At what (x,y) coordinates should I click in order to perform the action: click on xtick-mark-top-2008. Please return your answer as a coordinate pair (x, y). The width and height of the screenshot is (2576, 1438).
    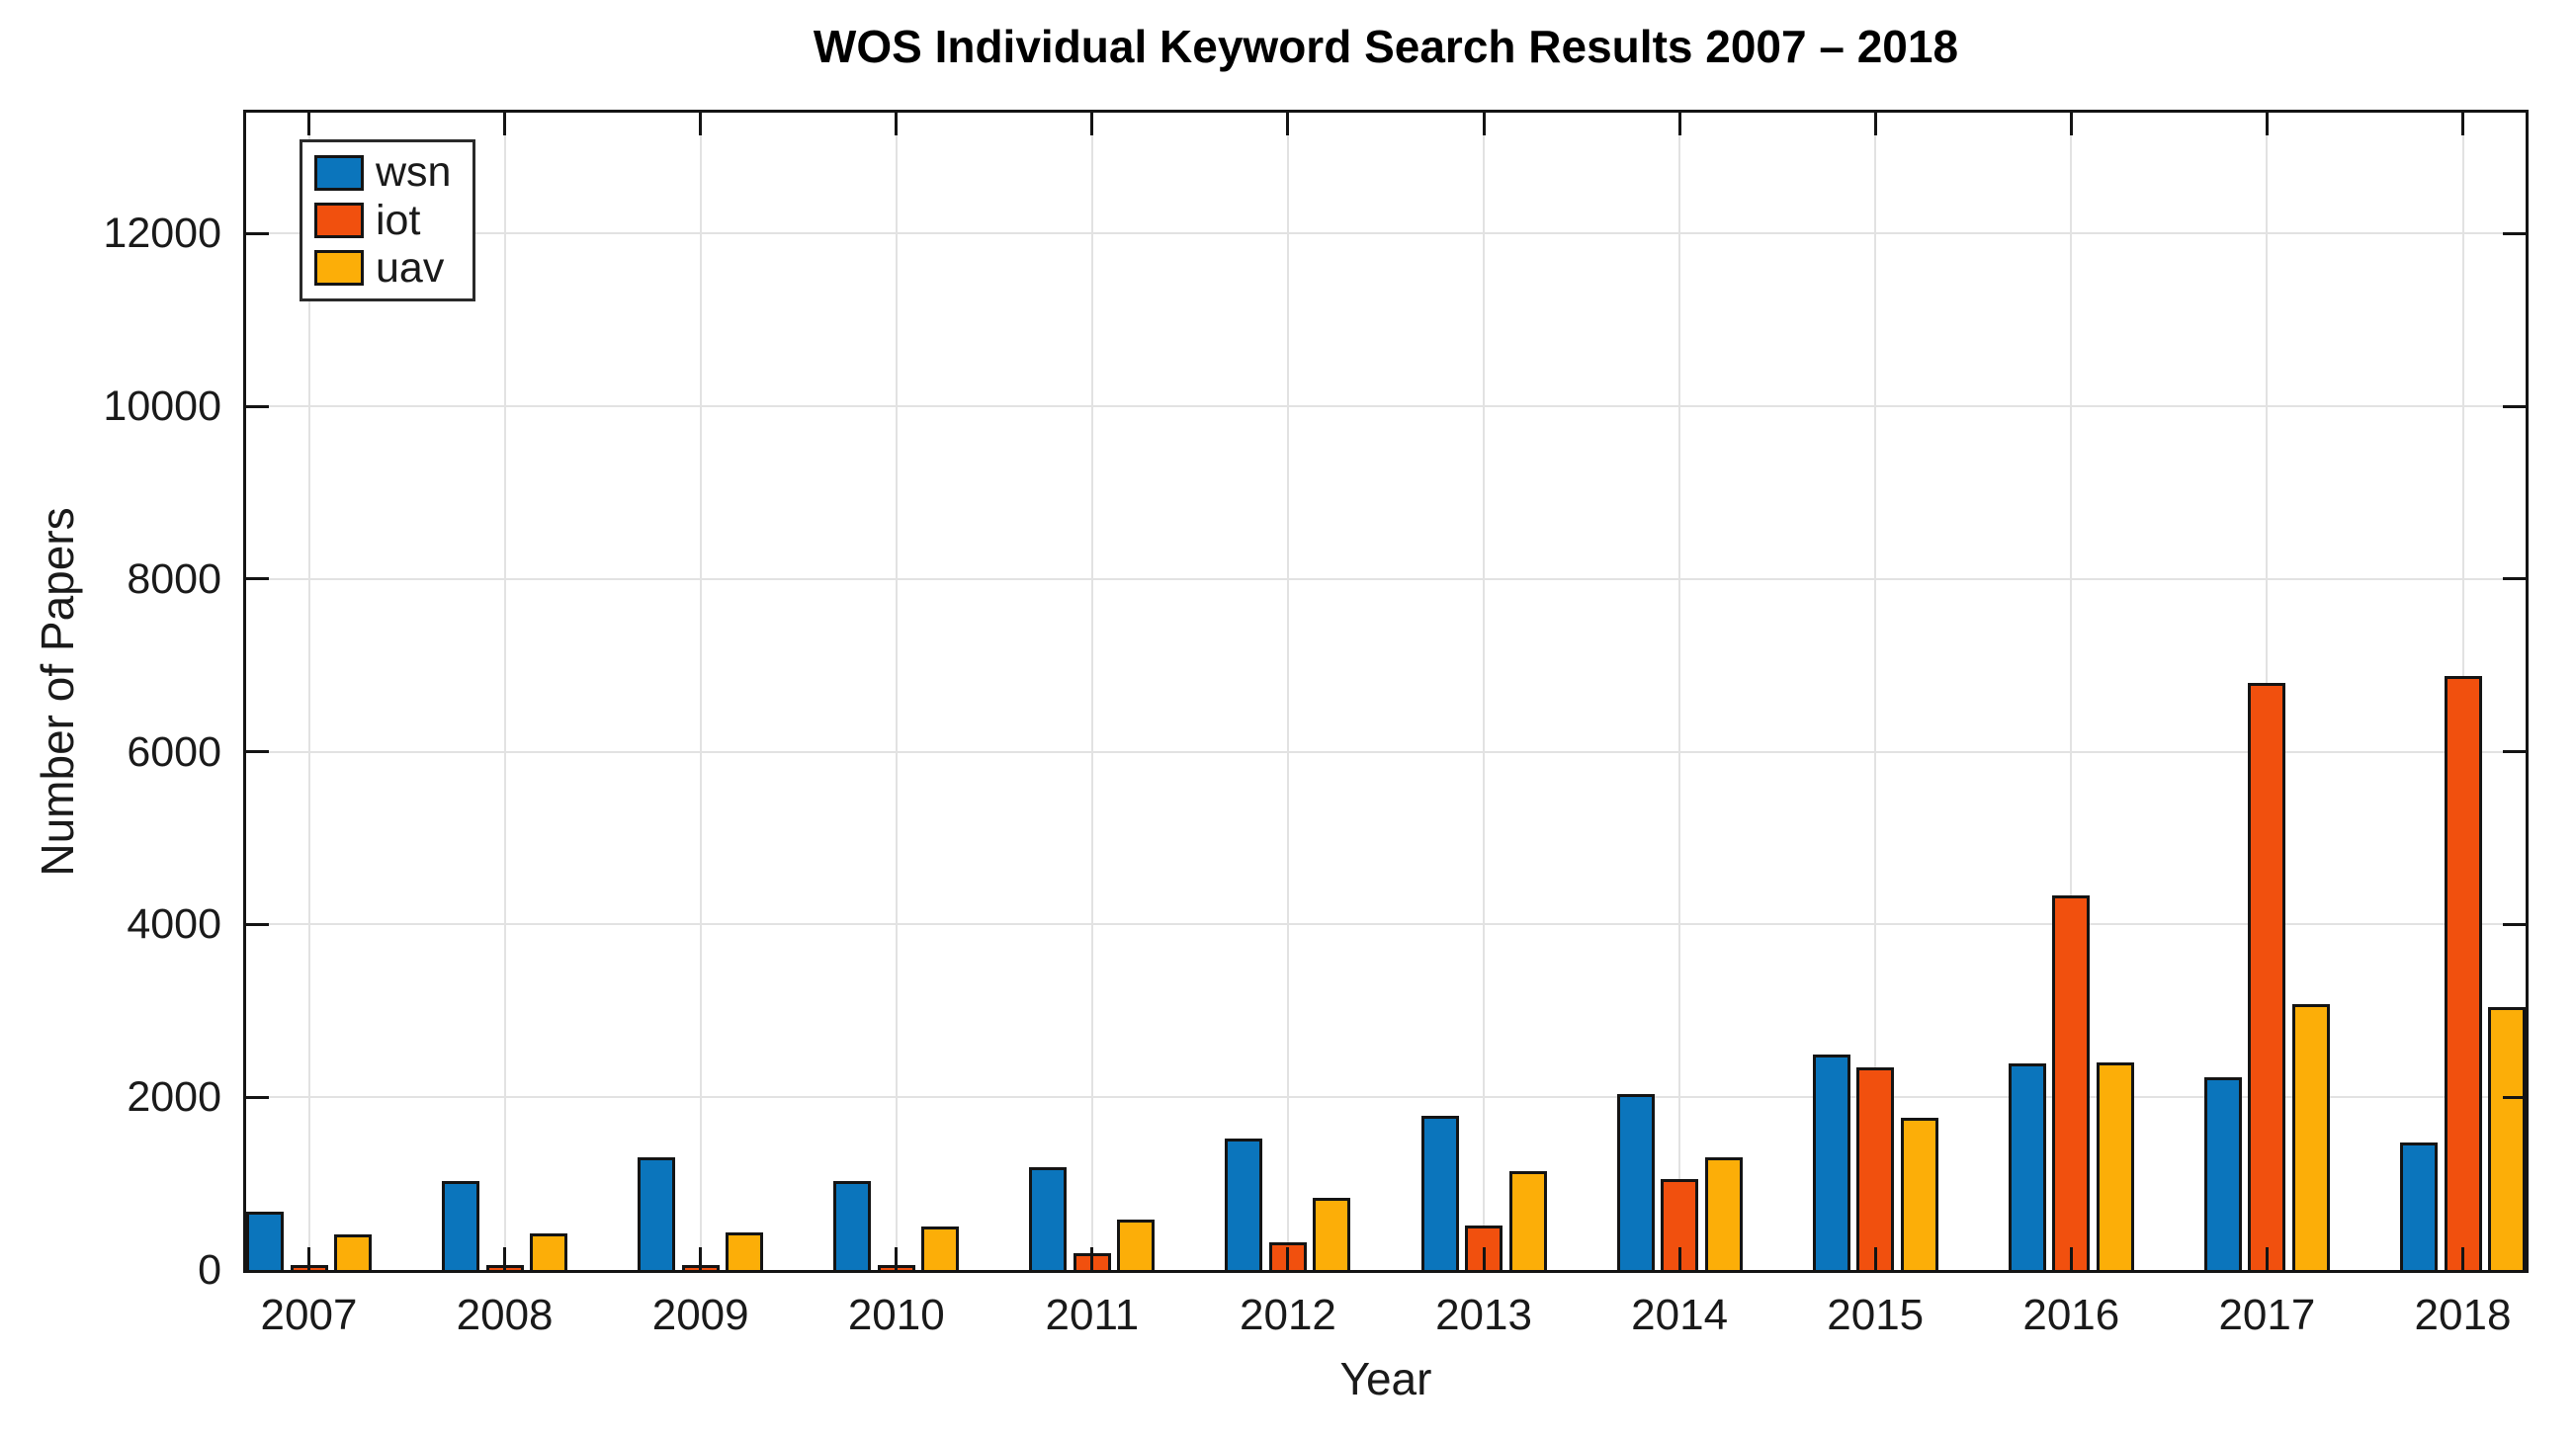
    Looking at the image, I should click on (505, 124).